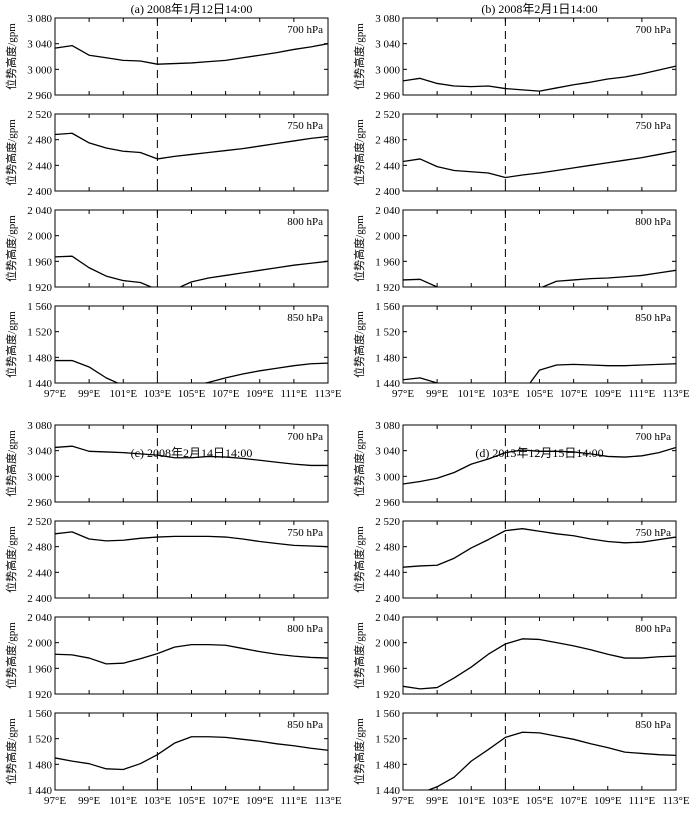 The image size is (700, 821). I want to click on x-tick-label: 101°E, so click(123, 801).